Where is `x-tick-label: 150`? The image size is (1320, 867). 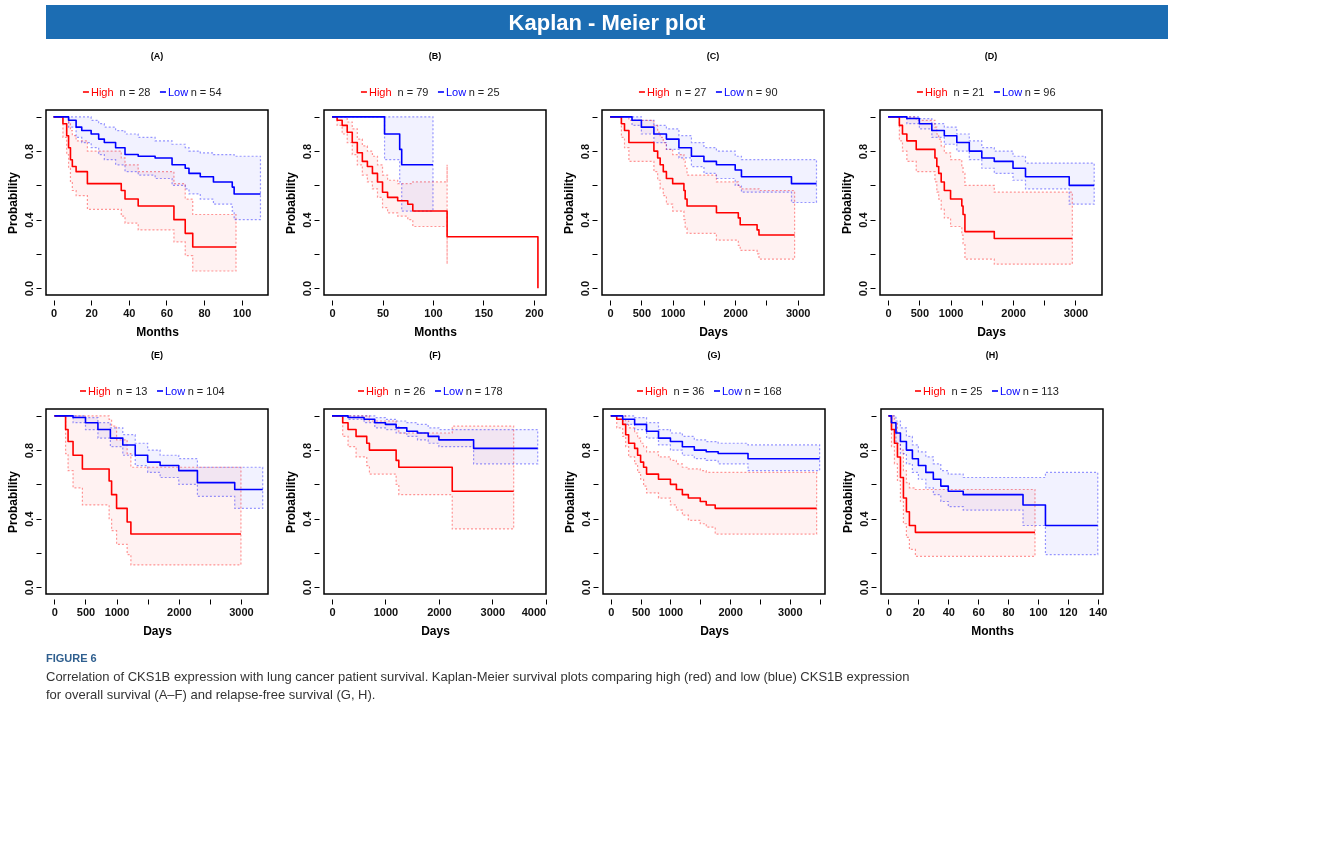 x-tick-label: 150 is located at coordinates (484, 312).